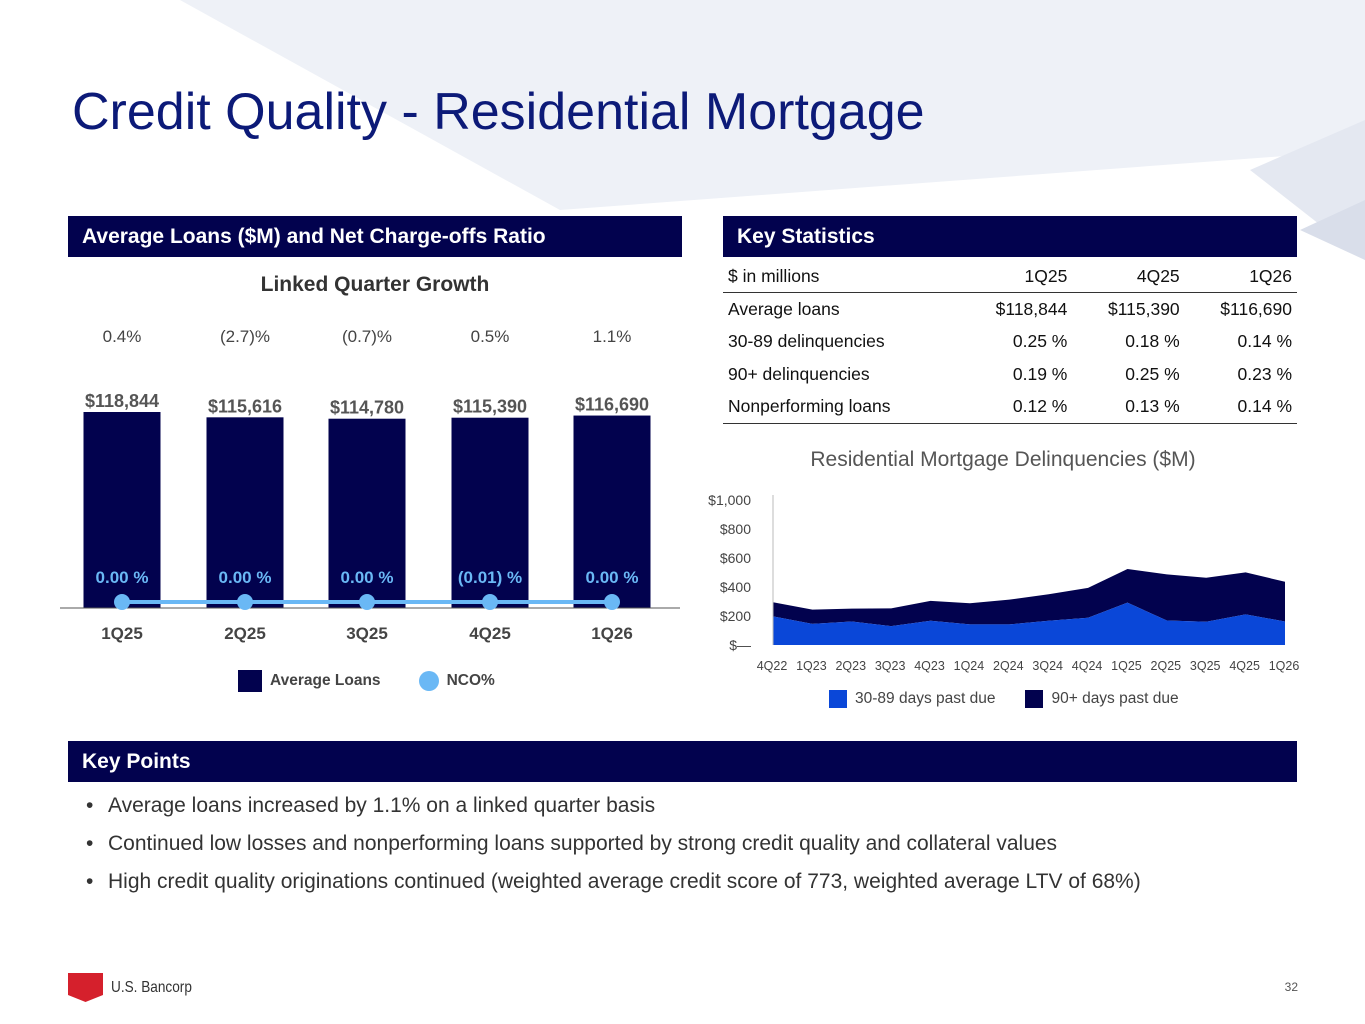 This screenshot has width=1365, height=1024. What do you see at coordinates (735, 616) in the screenshot?
I see `y-tick-label: $200` at bounding box center [735, 616].